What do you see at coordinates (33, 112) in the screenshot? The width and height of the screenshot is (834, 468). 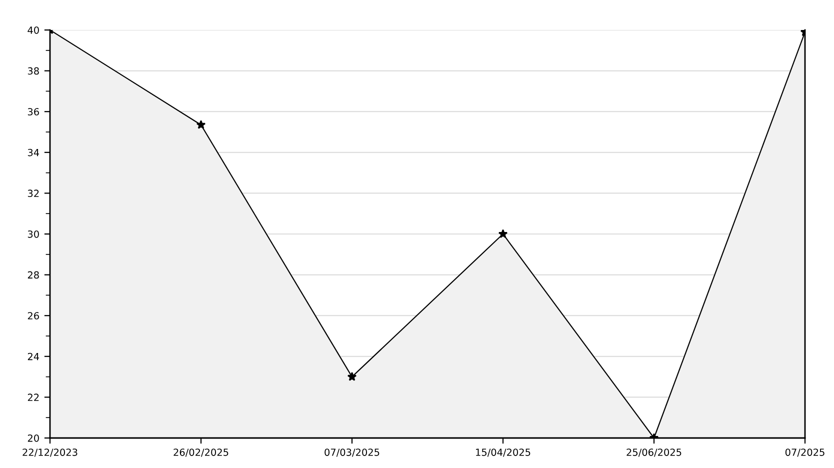 I see `y-tick-label: 36` at bounding box center [33, 112].